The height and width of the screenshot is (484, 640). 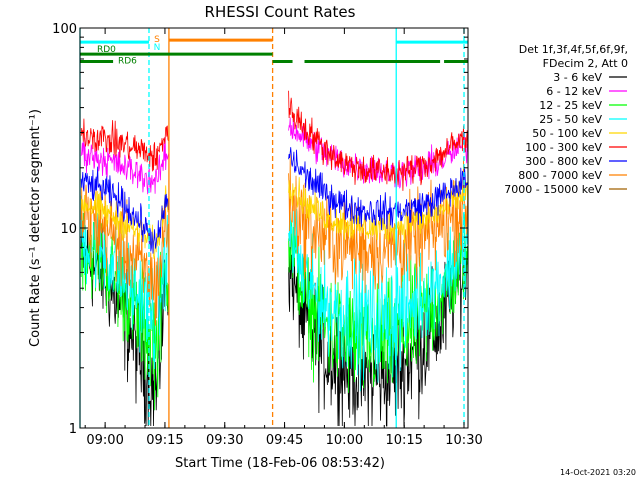 I want to click on legend-label-7000-15000-keV: 7000 - 15000 keV, so click(x=553, y=189).